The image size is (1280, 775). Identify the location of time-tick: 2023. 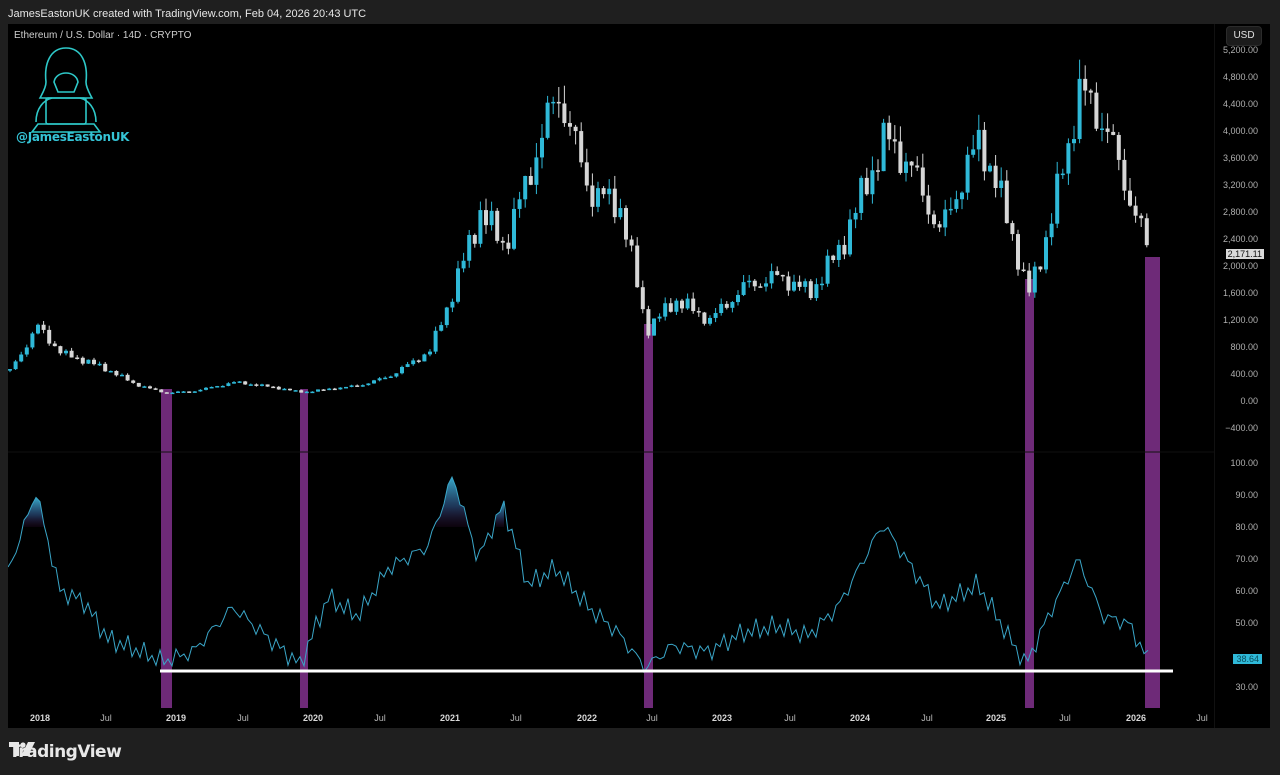
(722, 718).